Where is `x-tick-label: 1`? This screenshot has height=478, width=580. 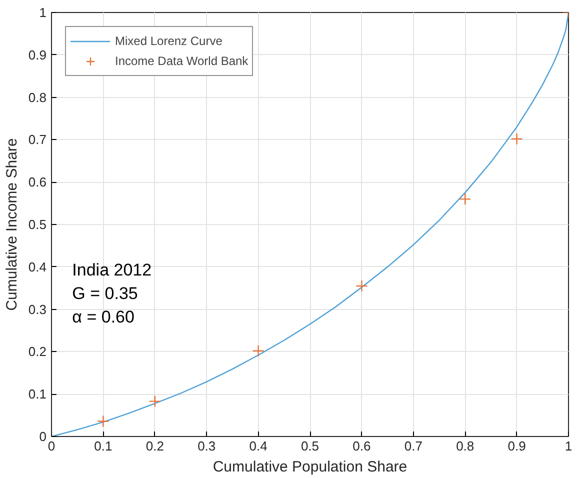 x-tick-label: 1 is located at coordinates (568, 446).